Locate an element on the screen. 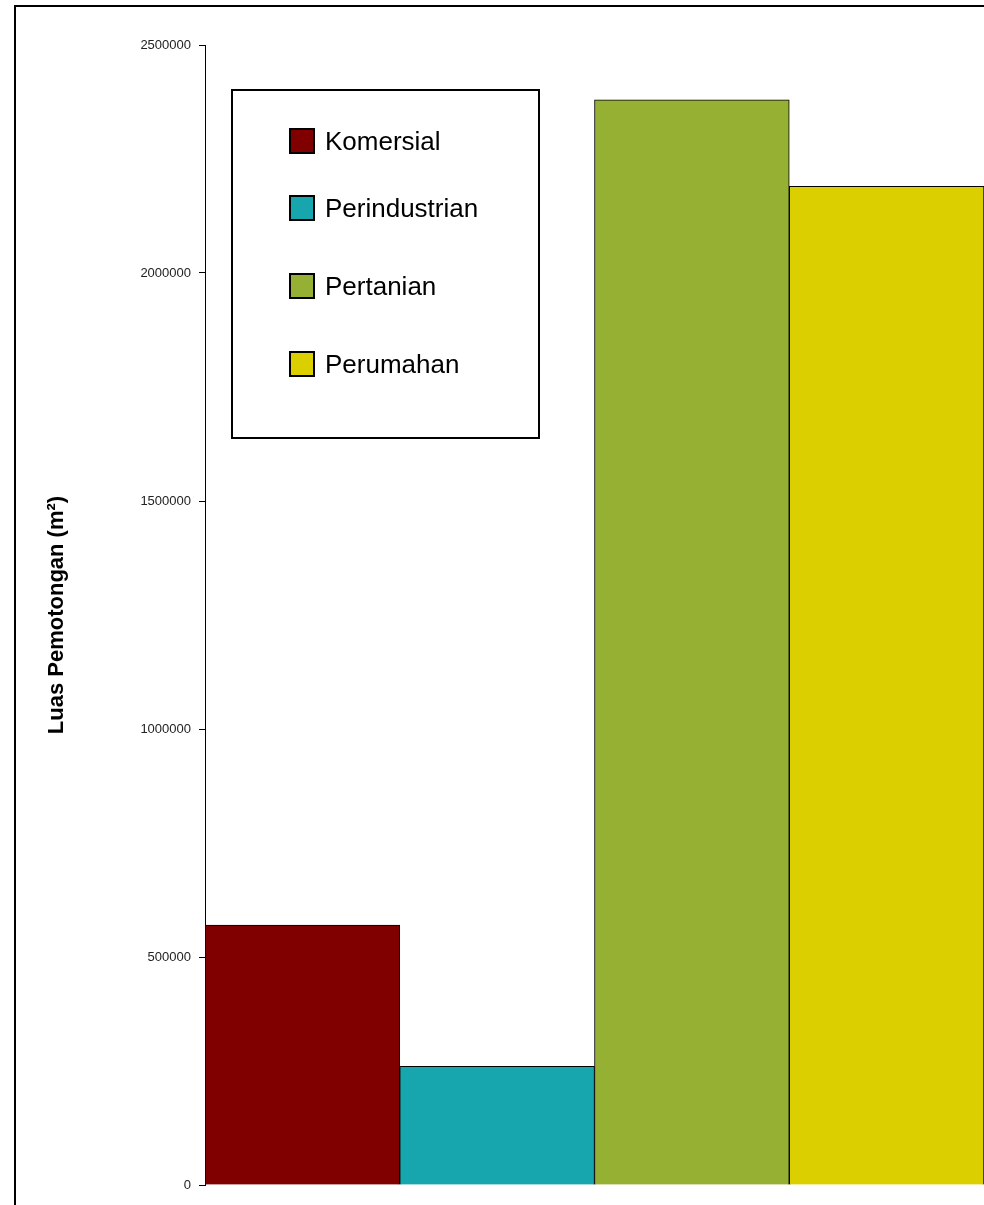  y-tick-label: 500000 is located at coordinates (169, 956).